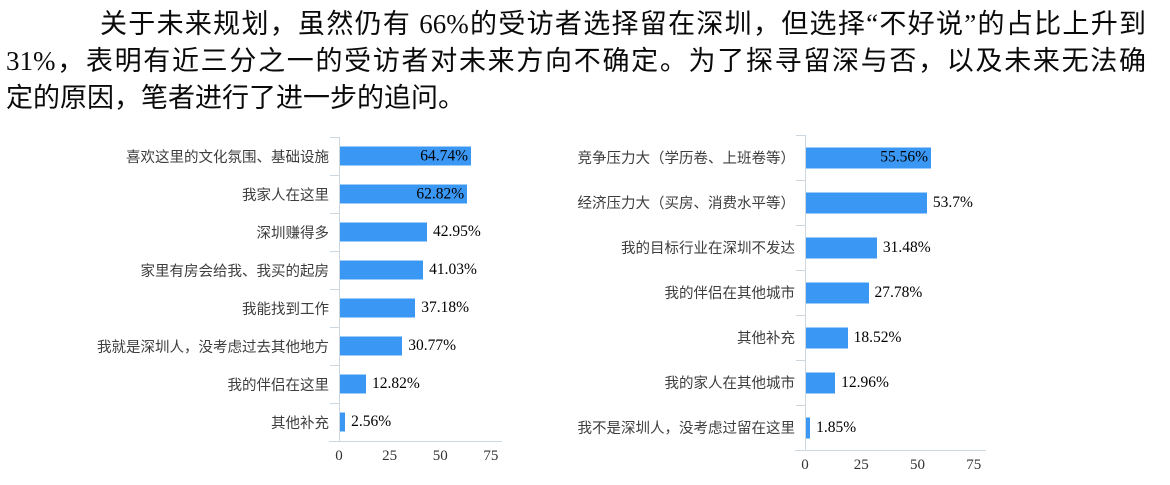  I want to click on value-label: 37.18%, so click(445, 307).